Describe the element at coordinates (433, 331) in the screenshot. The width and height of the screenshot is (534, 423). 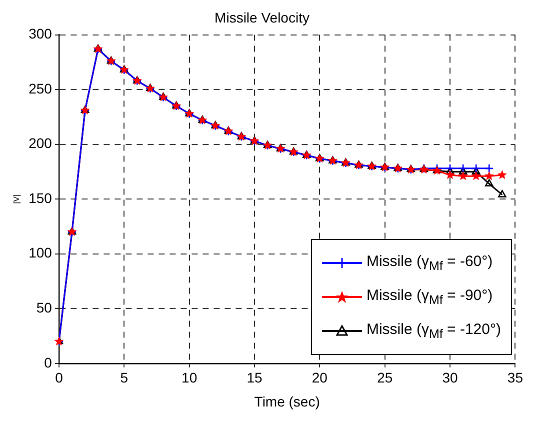
I see `legend-label: Missile (γ$_{Mf}$ = -120°)` at that location.